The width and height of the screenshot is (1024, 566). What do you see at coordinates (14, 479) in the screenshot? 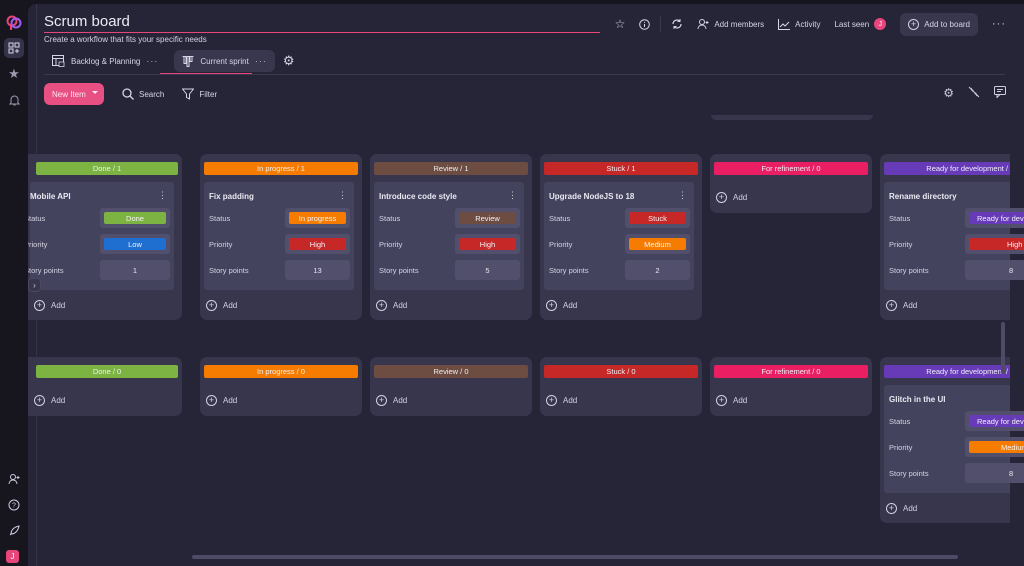
I see `invite-user-icon` at bounding box center [14, 479].